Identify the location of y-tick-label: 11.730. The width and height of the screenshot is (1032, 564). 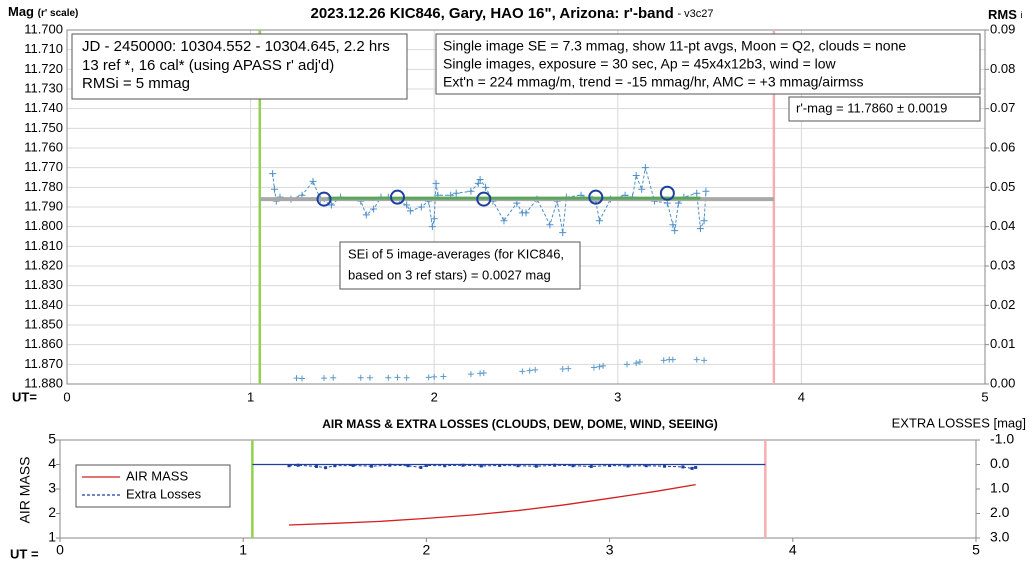
(43, 87).